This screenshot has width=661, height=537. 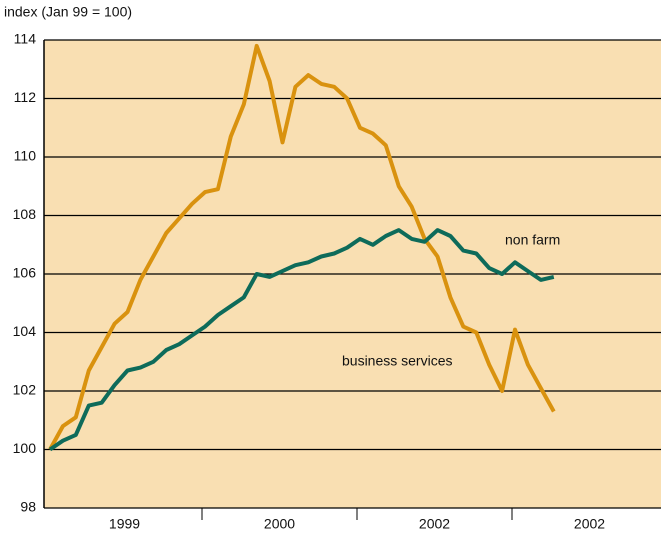 I want to click on y-tick-label: 104, so click(x=25, y=331).